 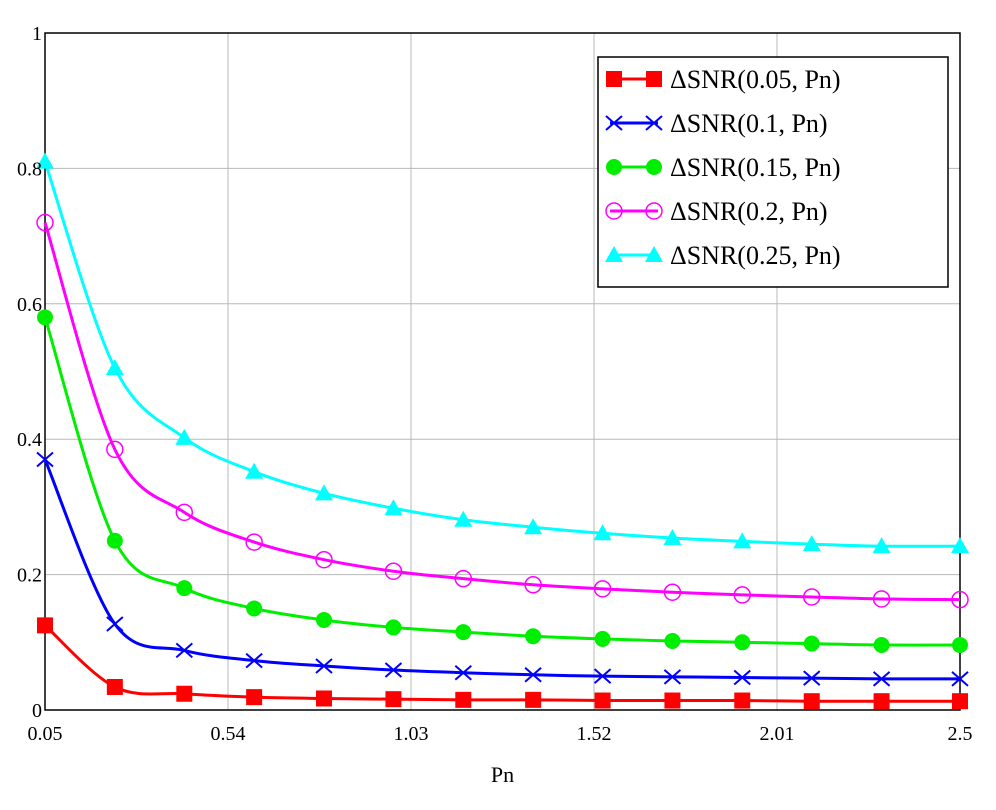 I want to click on legend-label: ΔSNR(0.25, Pn), so click(x=755, y=255).